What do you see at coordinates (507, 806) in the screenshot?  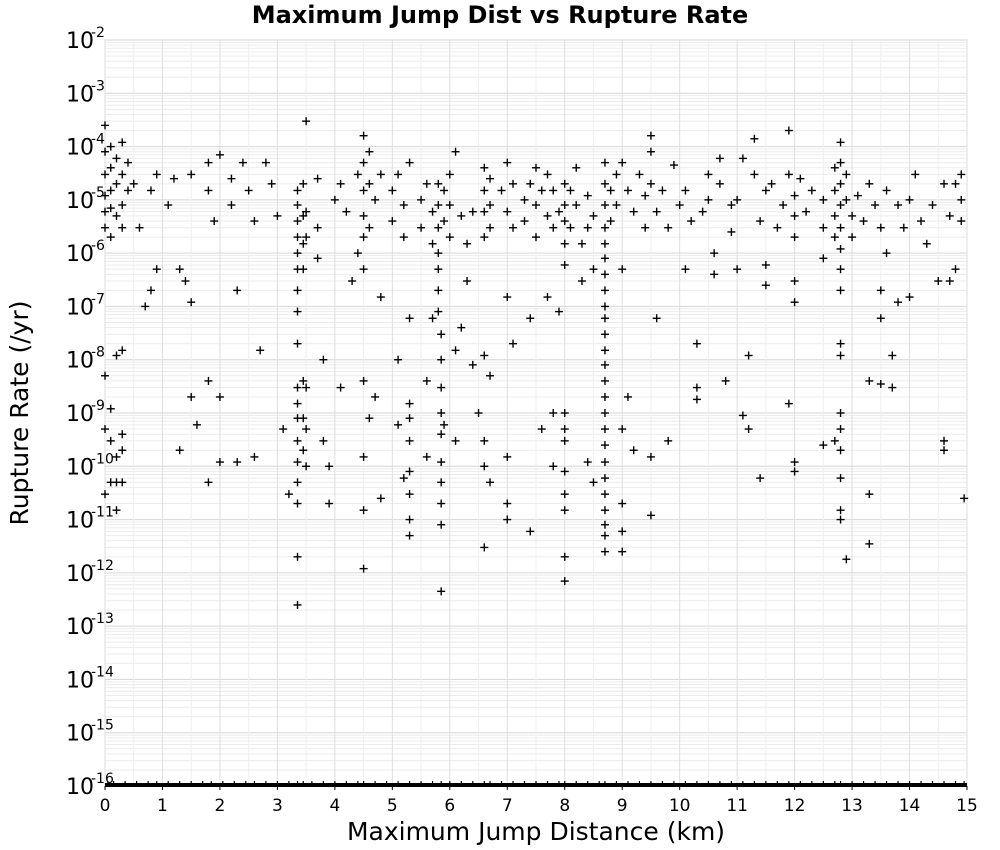 I see `x-tick-label: 7` at bounding box center [507, 806].